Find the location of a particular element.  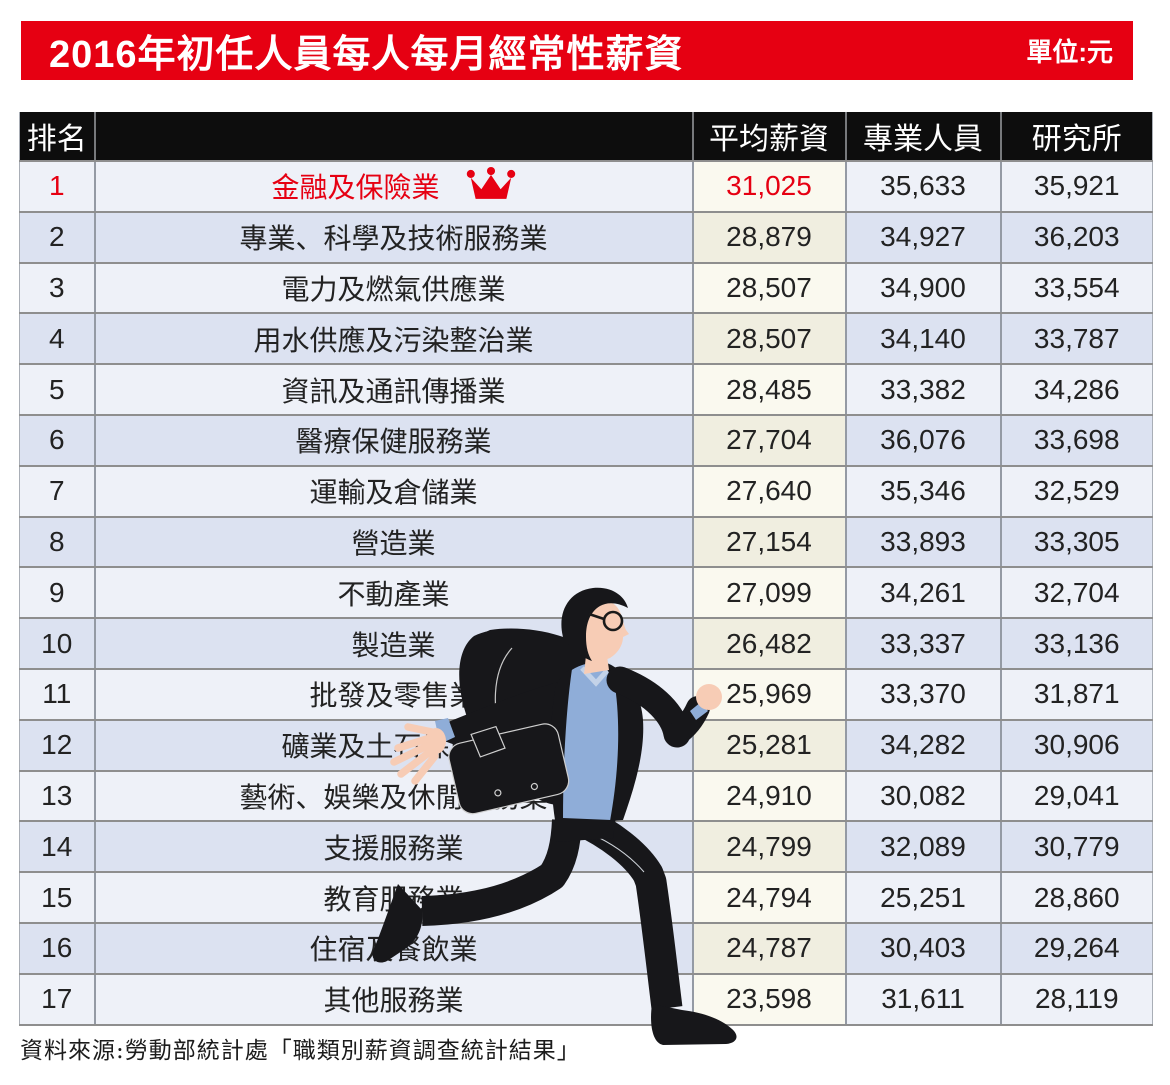

professional-cell: 33,893 is located at coordinates (922, 542).